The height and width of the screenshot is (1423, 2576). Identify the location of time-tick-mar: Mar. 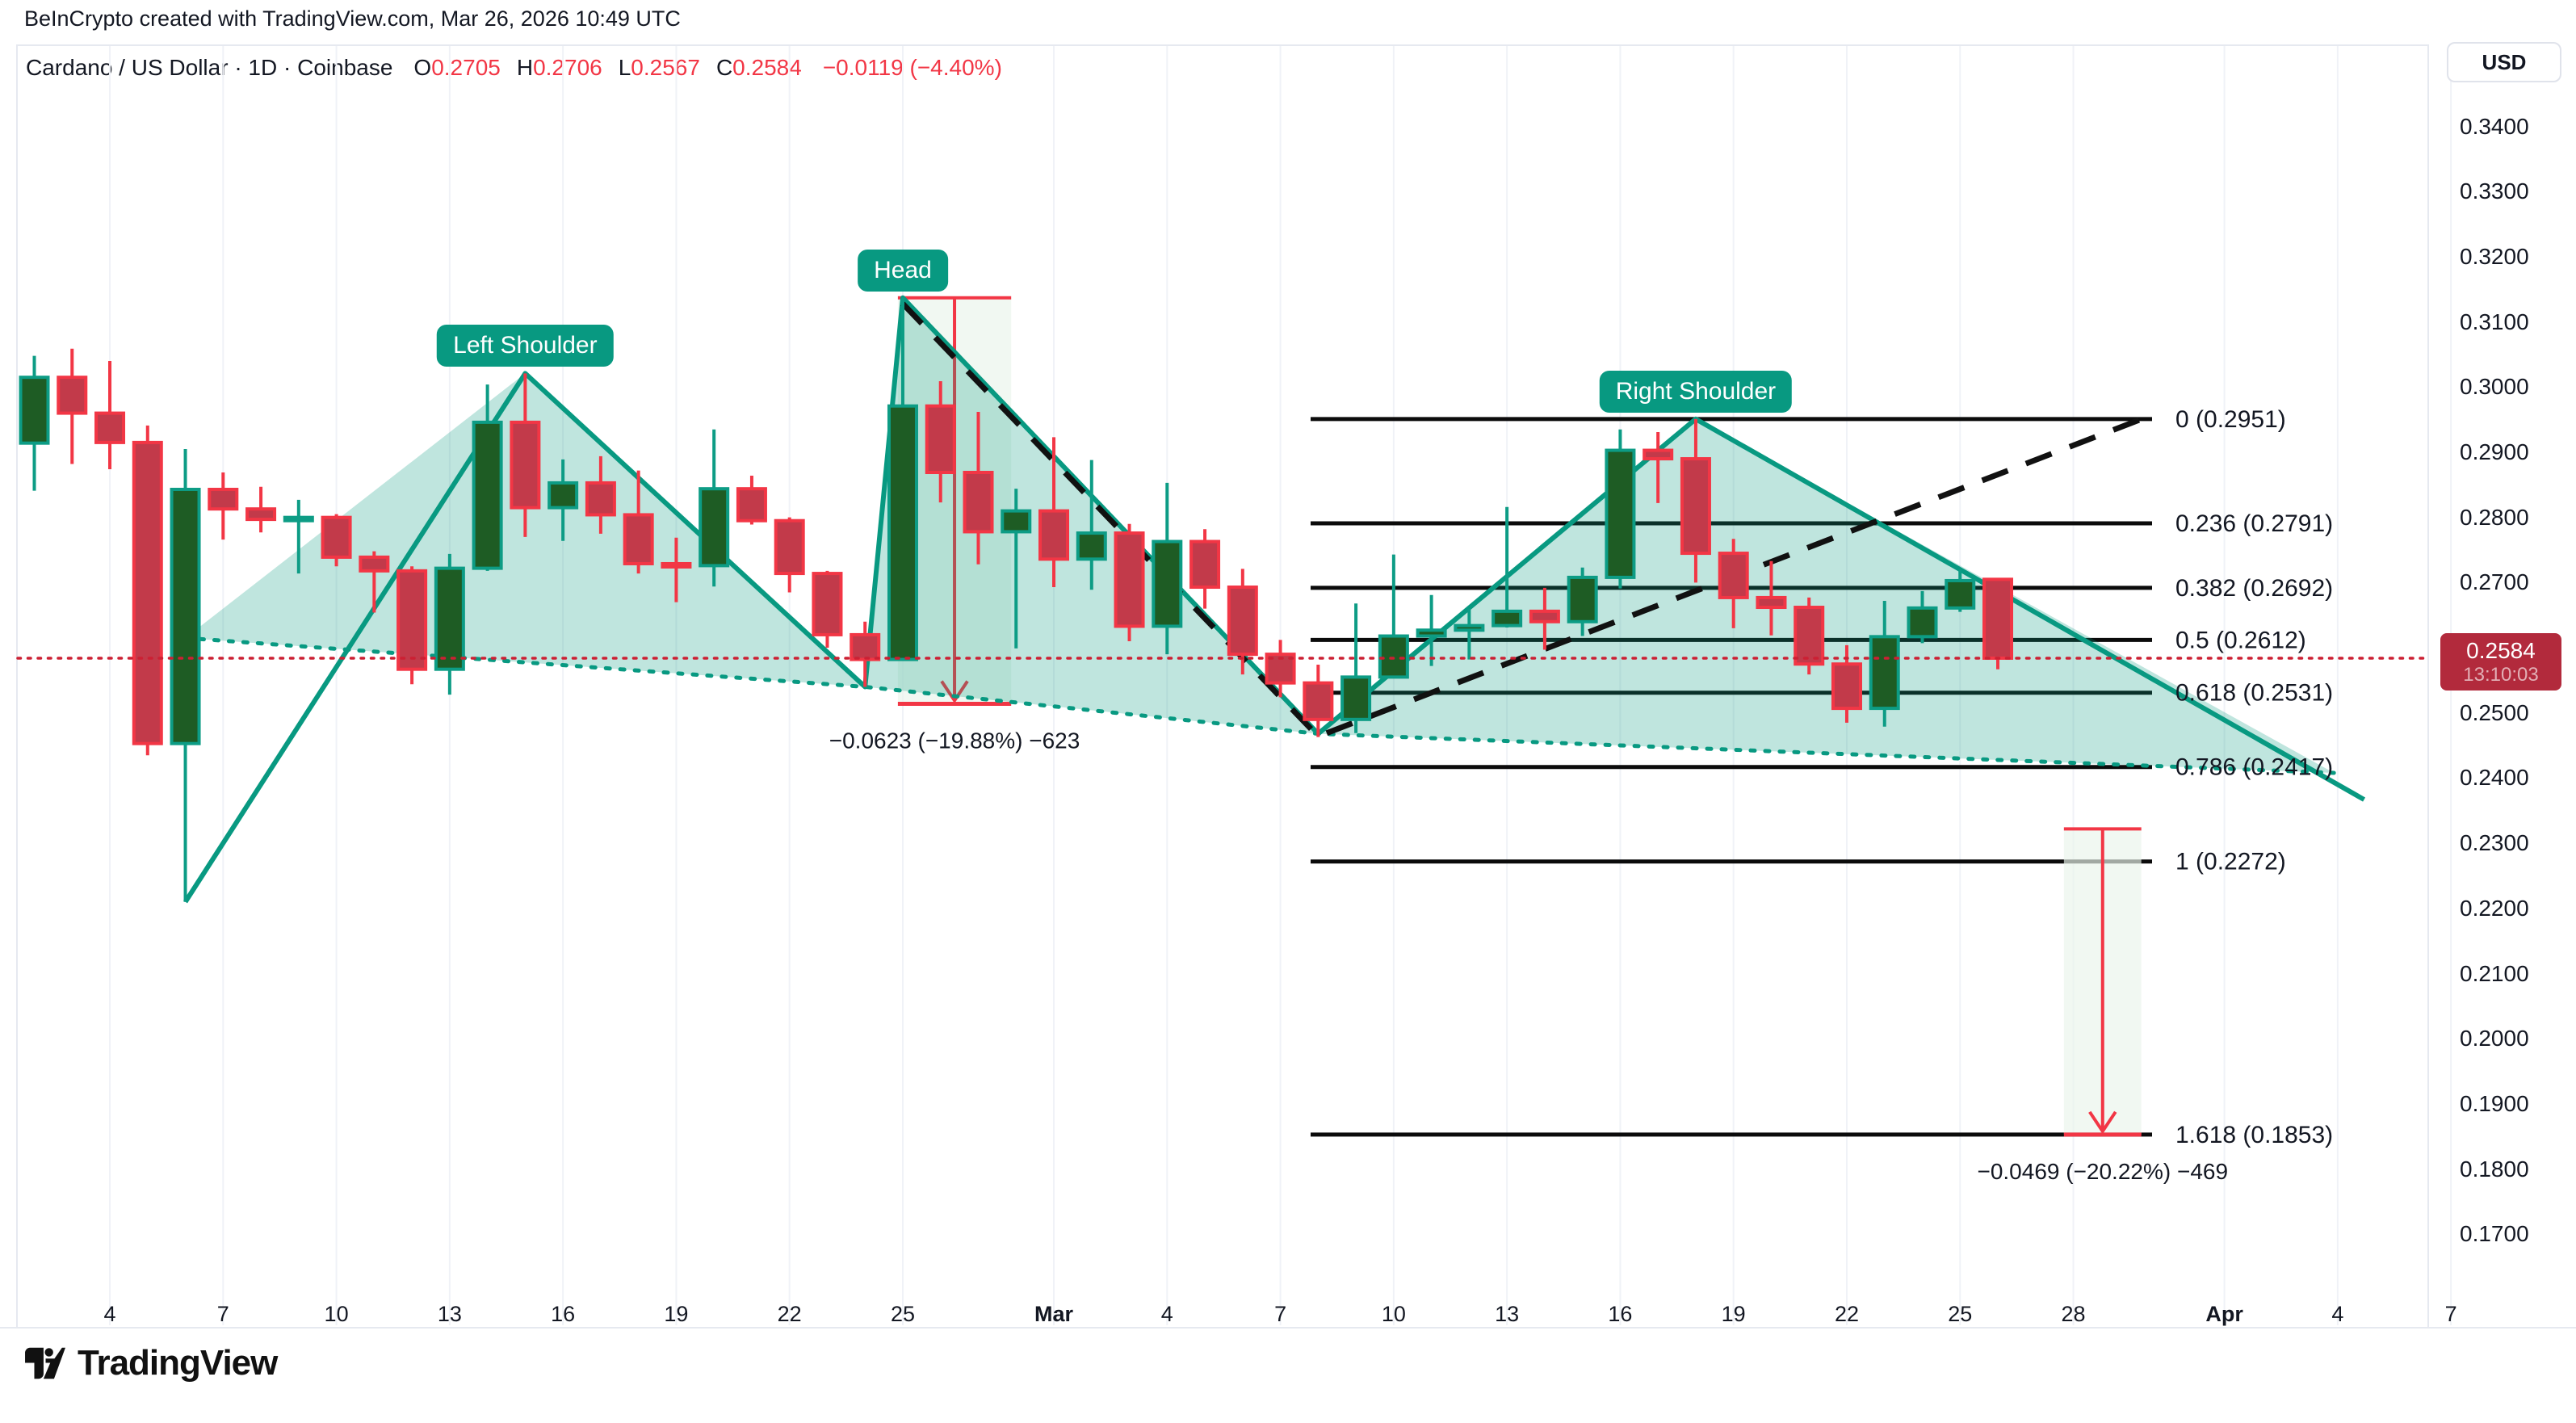
(1054, 1314).